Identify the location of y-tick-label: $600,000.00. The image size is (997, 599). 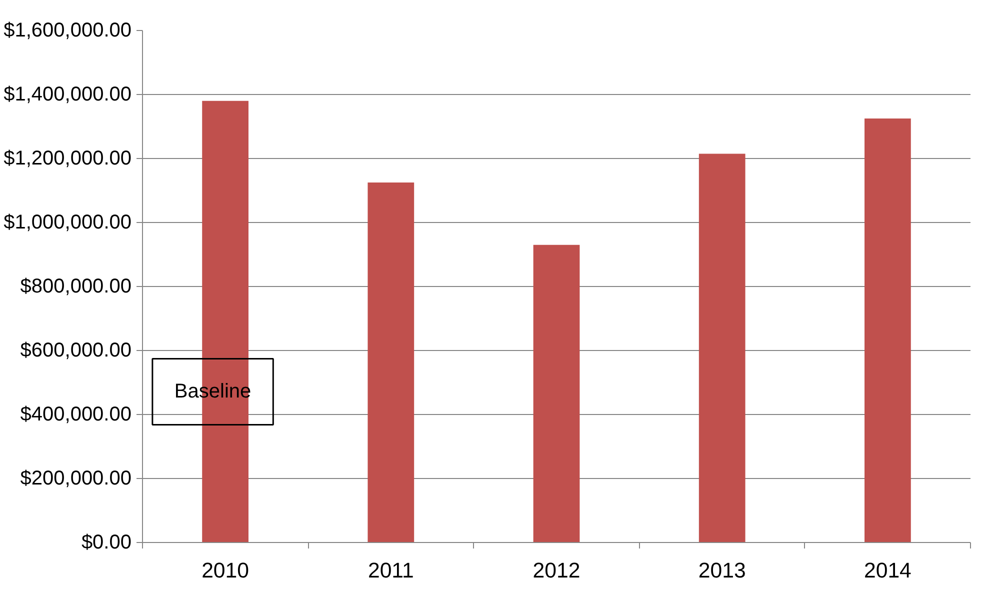
(76, 351).